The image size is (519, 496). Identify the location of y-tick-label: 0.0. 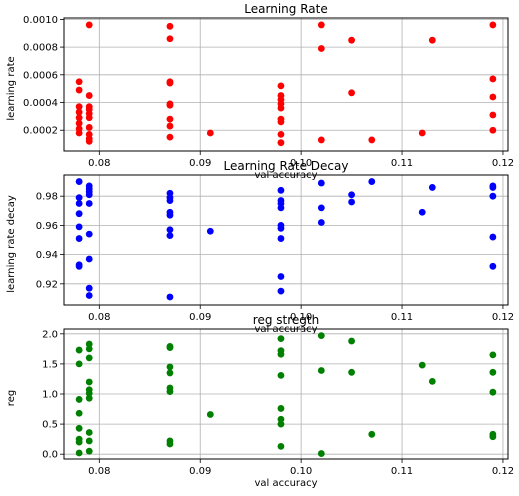
(50, 455).